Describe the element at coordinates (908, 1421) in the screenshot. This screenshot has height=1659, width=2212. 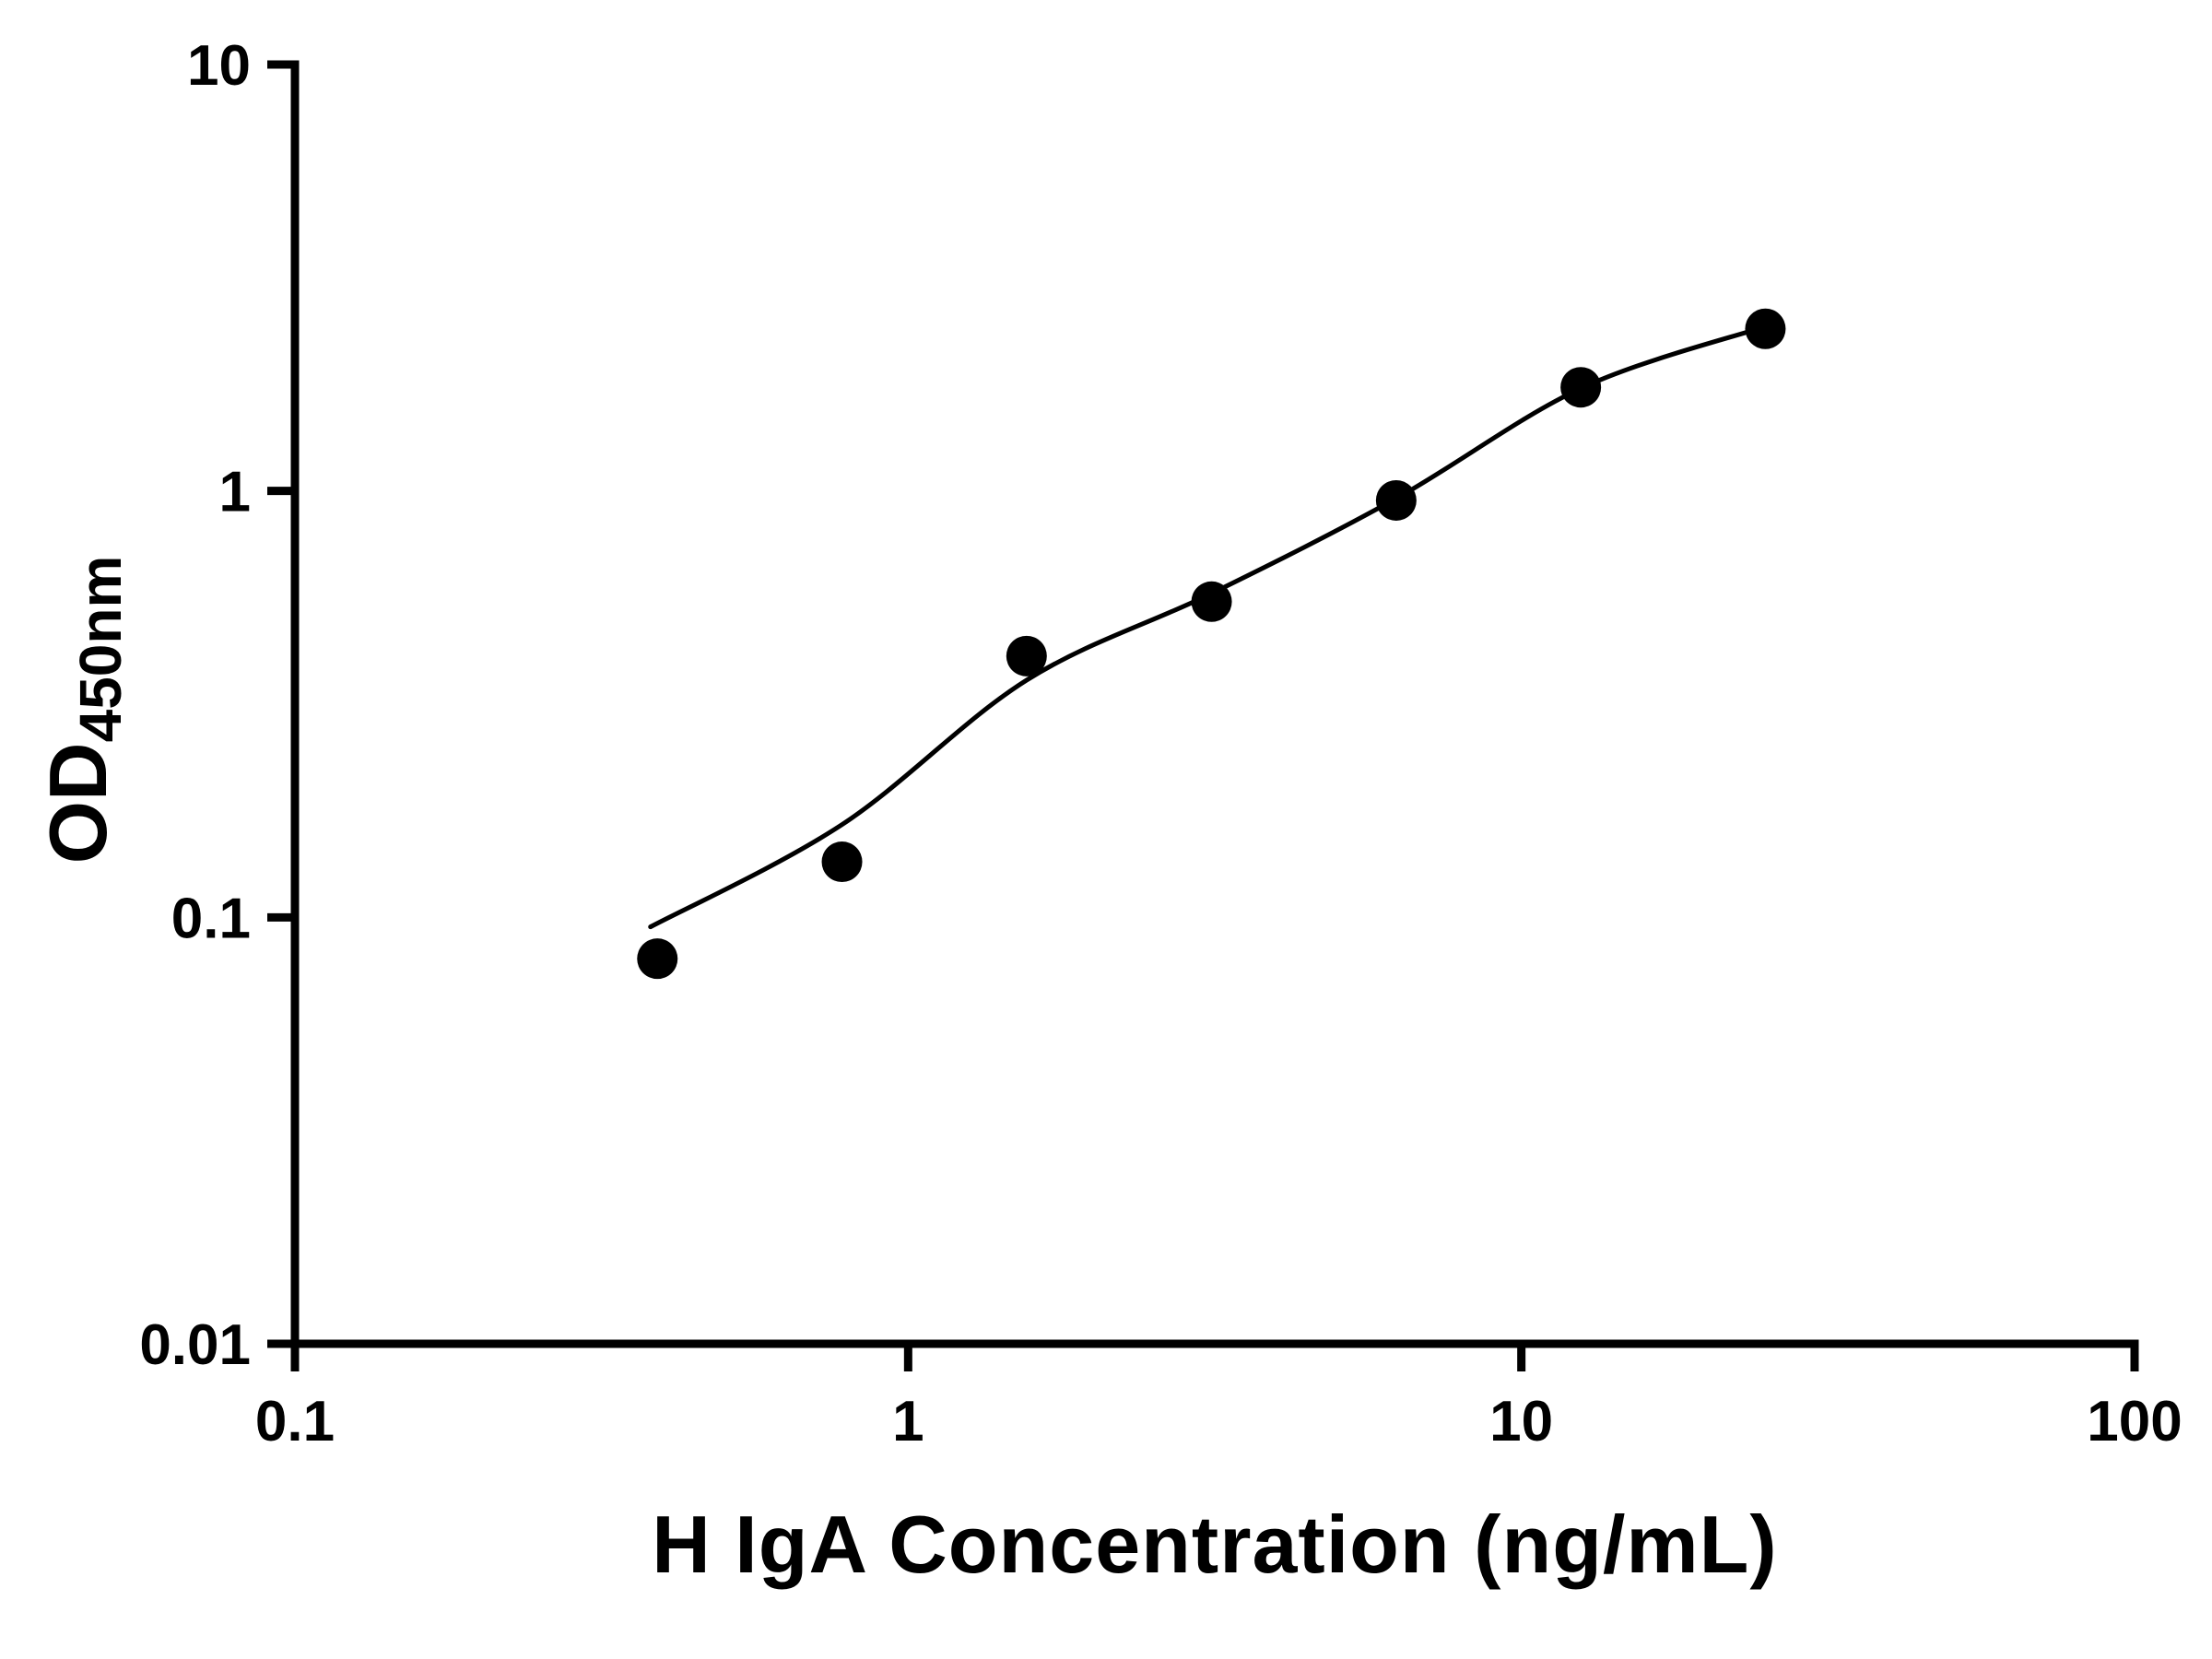
I see `x-tick-label: 1` at that location.